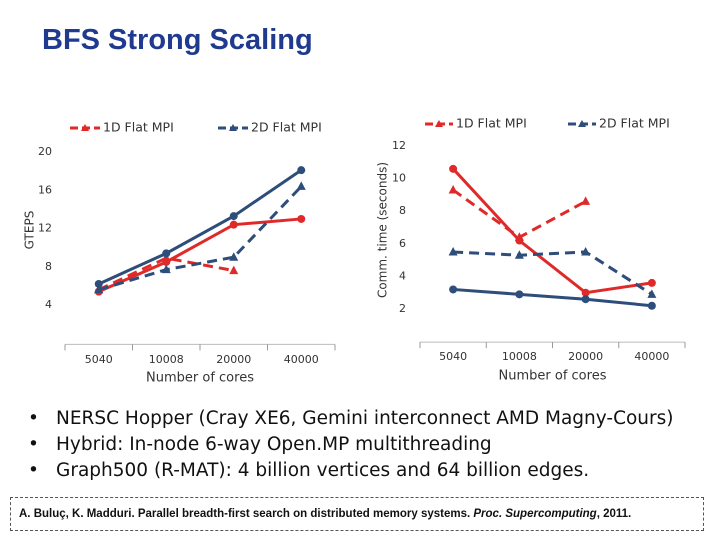  Describe the element at coordinates (402, 308) in the screenshot. I see `y-tick-label: 2` at that location.